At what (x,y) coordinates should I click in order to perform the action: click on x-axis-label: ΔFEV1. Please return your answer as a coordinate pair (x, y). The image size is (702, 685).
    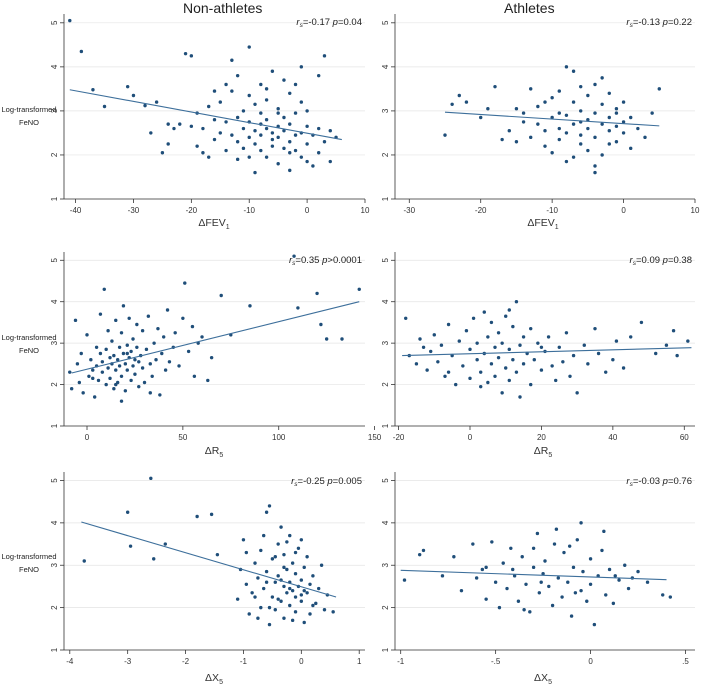
    Looking at the image, I should click on (542, 224).